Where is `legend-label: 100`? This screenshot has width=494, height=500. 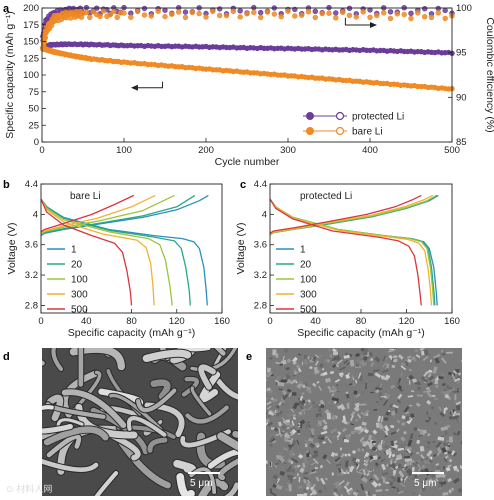 legend-label: 100 is located at coordinates (79, 280).